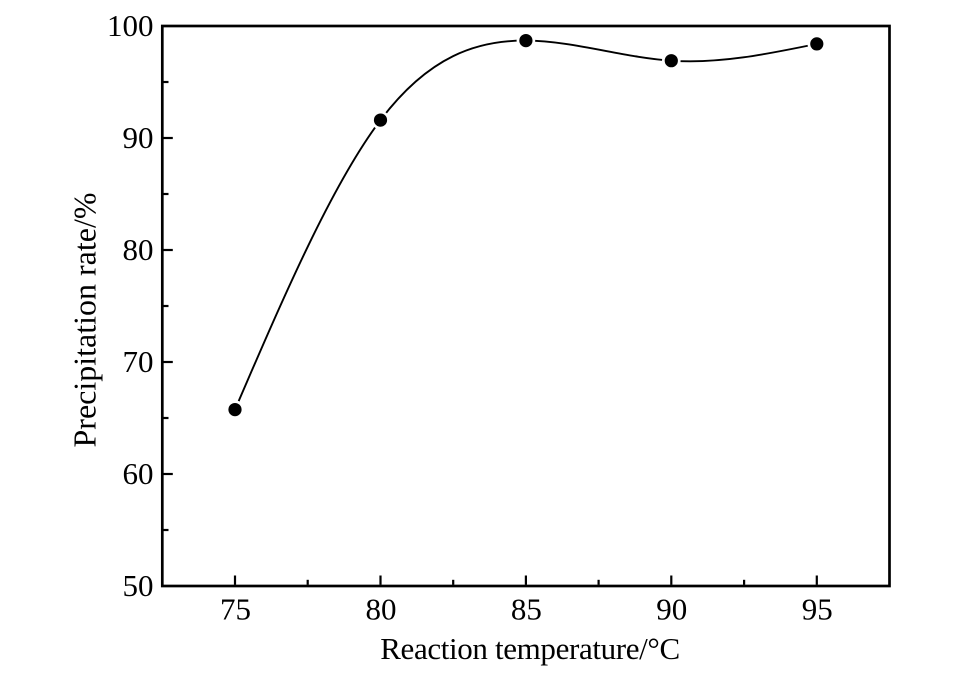 This screenshot has height=694, width=964. I want to click on svg-text: Precipitation rate/%, so click(85, 319).